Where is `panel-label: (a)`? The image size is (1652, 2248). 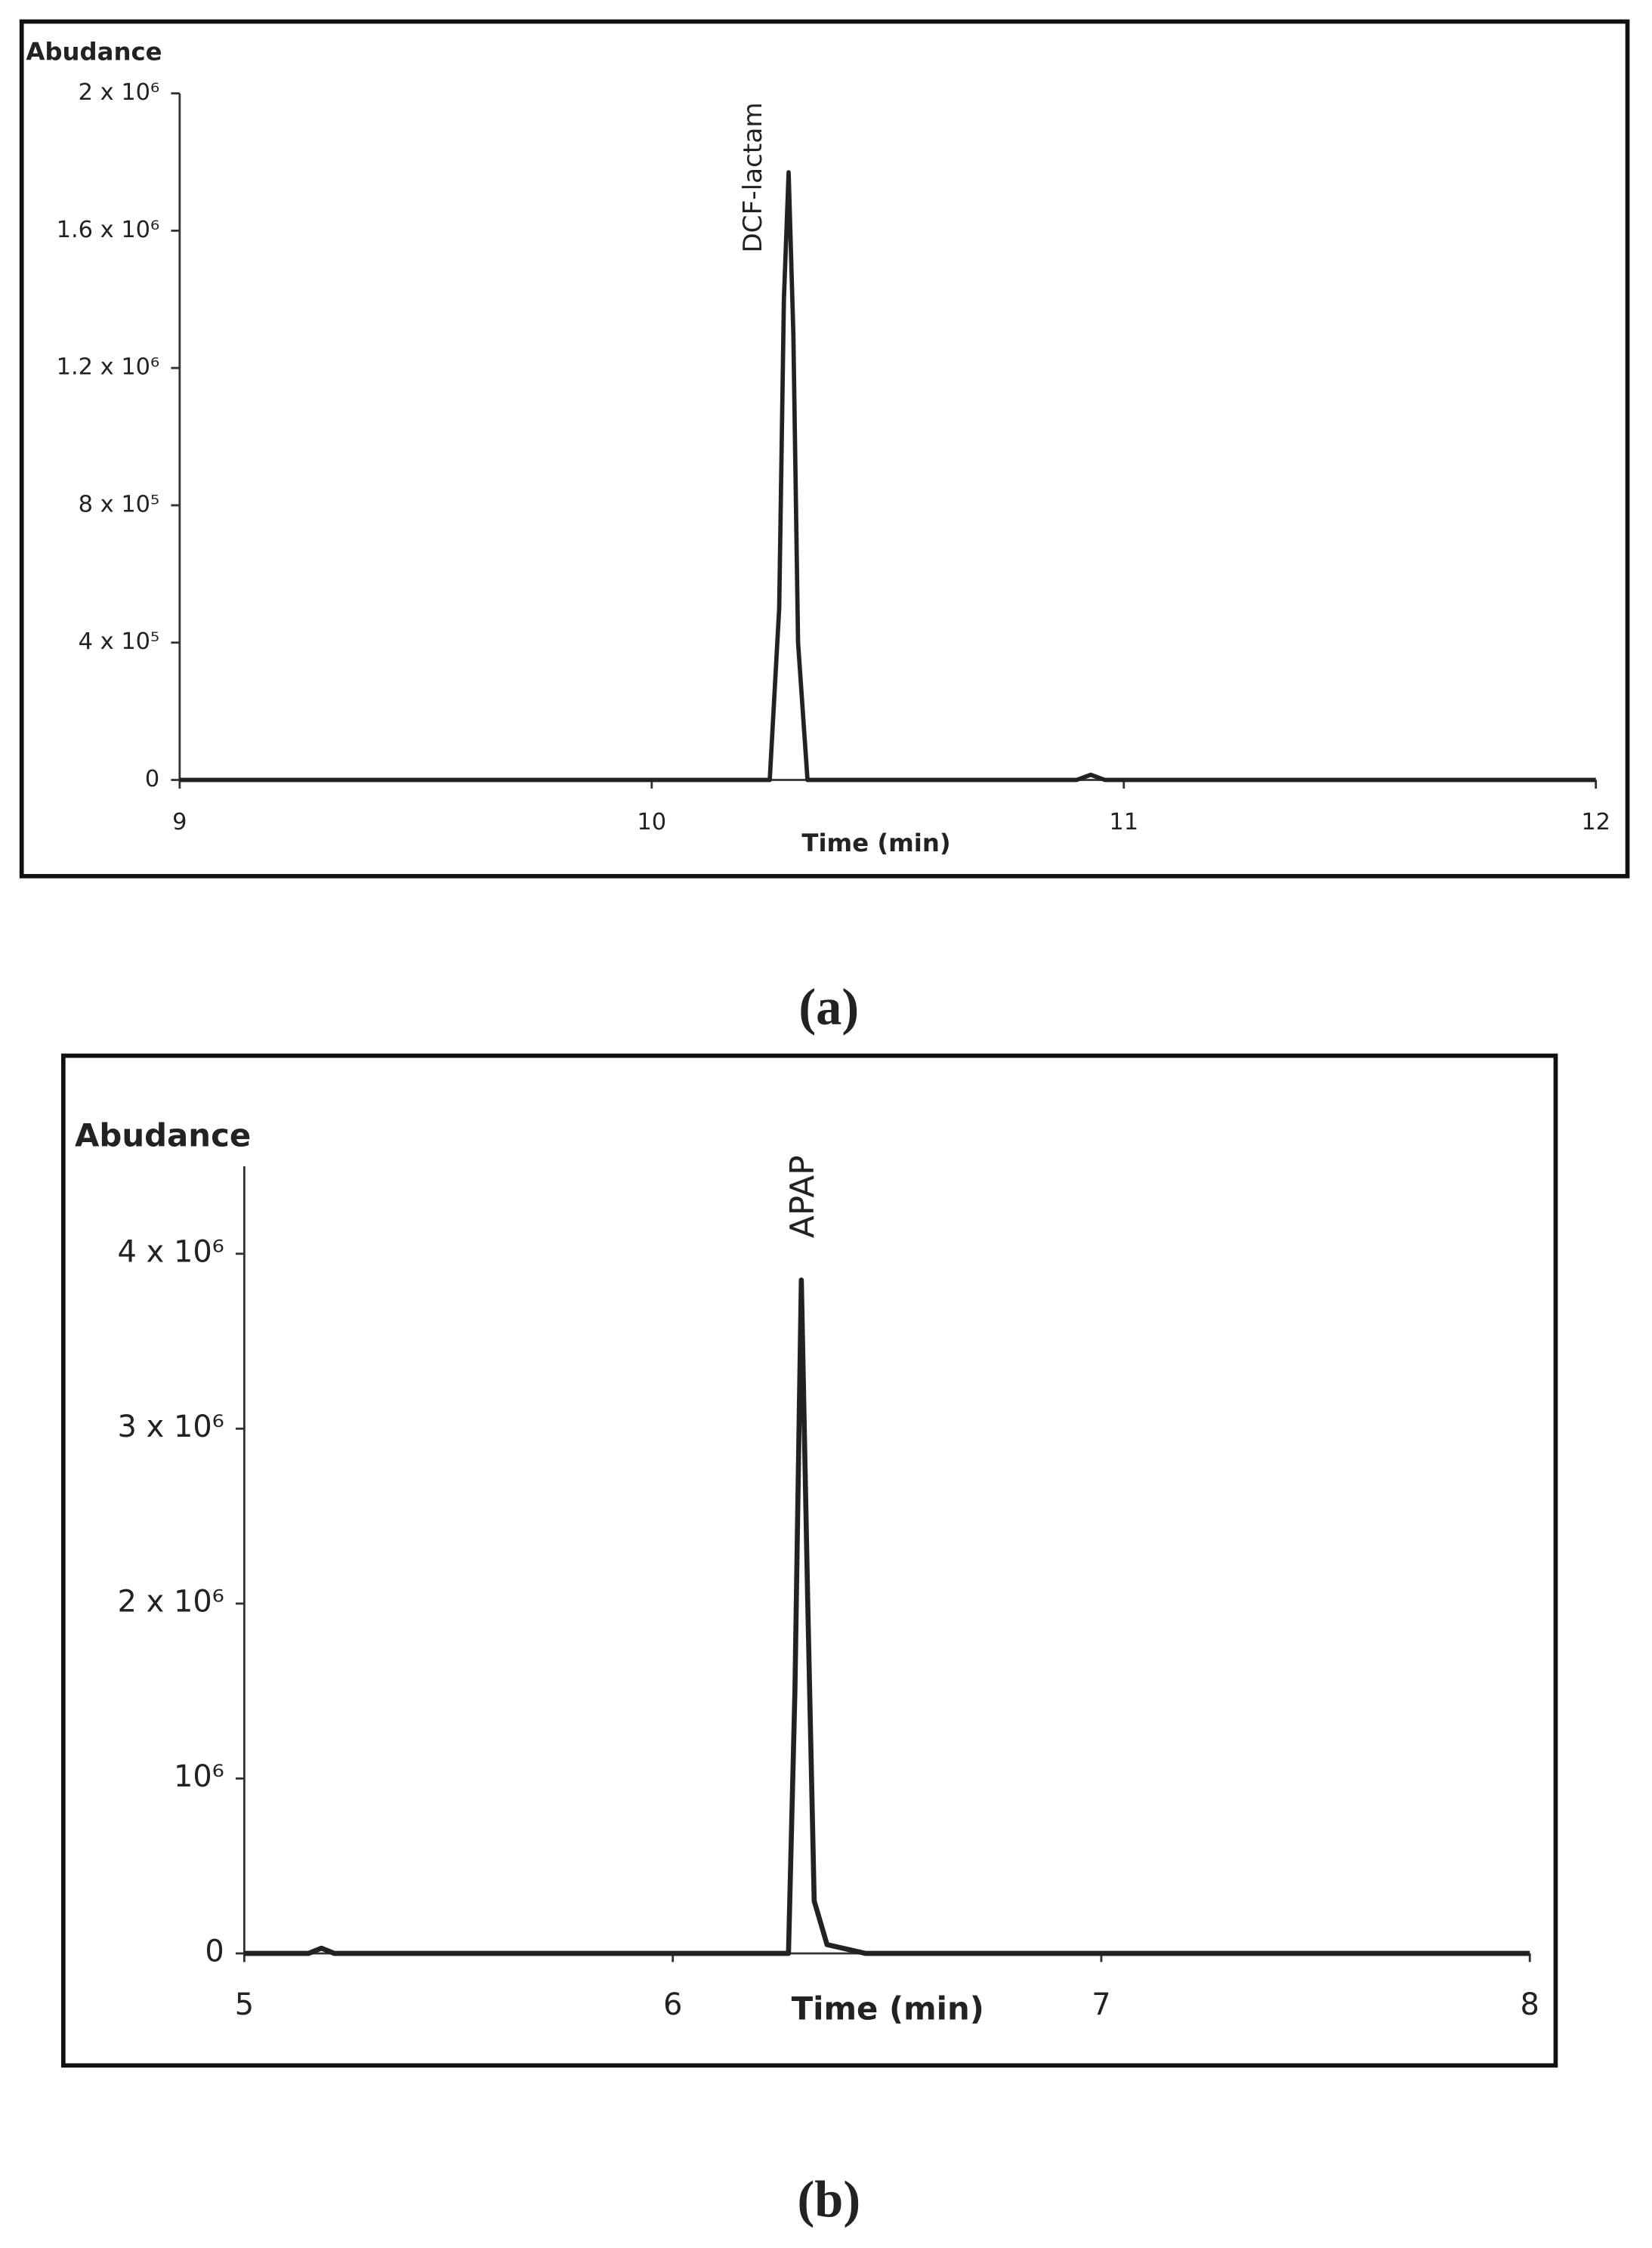 panel-label: (a) is located at coordinates (829, 1007).